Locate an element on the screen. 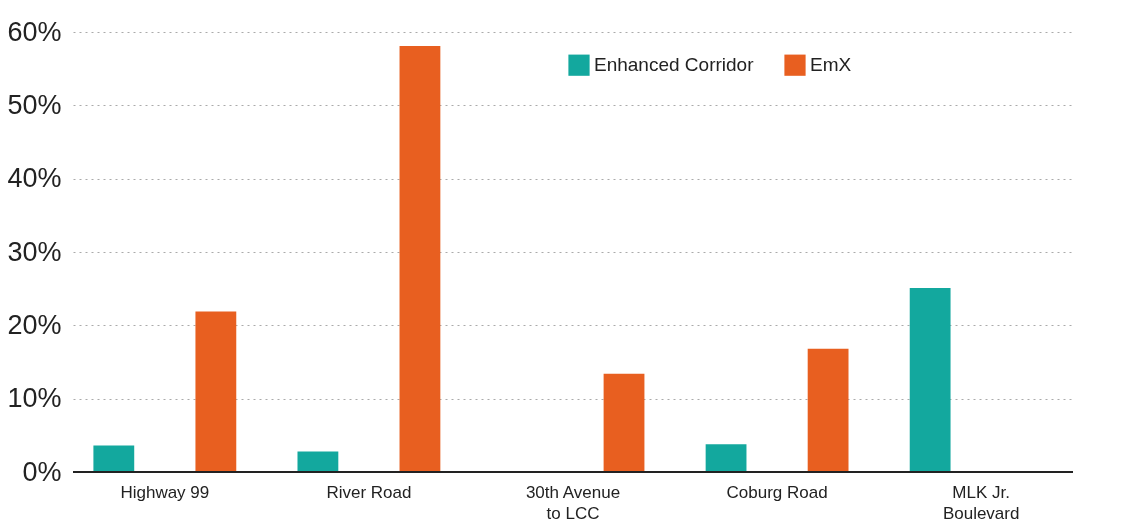  y-tick-label: 60% is located at coordinates (34, 31).